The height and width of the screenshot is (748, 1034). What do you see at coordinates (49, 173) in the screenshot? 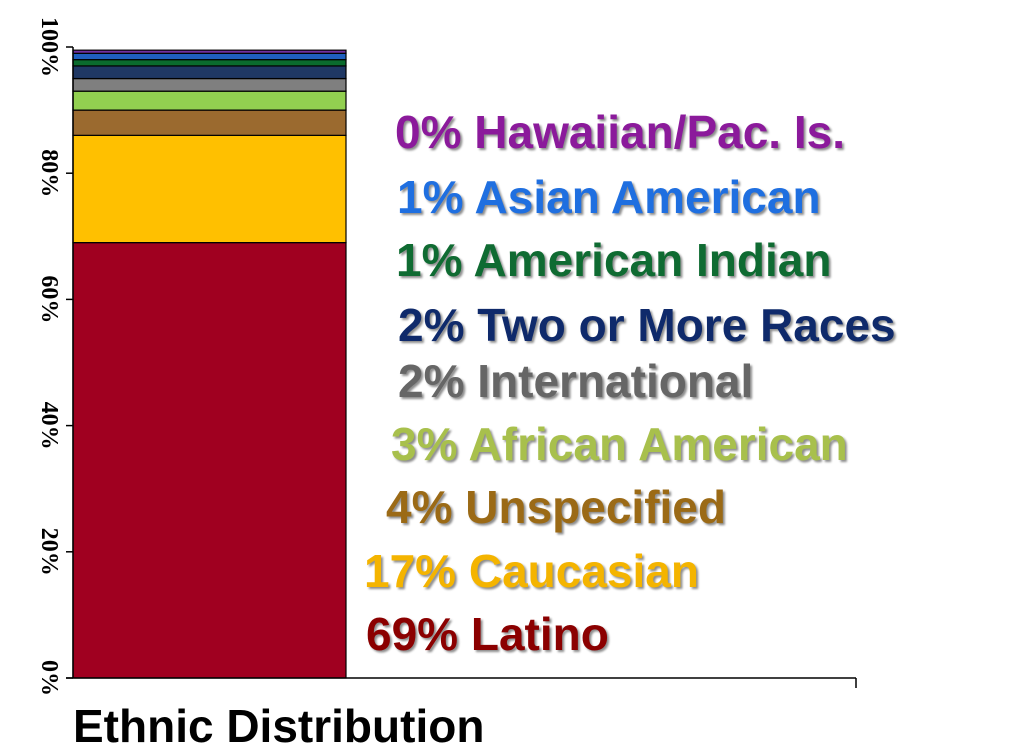
I see `y-tick-label: 80%` at bounding box center [49, 173].